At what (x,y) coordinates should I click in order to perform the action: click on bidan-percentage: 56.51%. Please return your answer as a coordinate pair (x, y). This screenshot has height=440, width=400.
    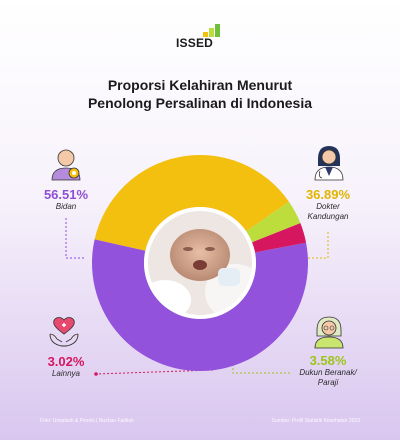
    Looking at the image, I should click on (66, 194).